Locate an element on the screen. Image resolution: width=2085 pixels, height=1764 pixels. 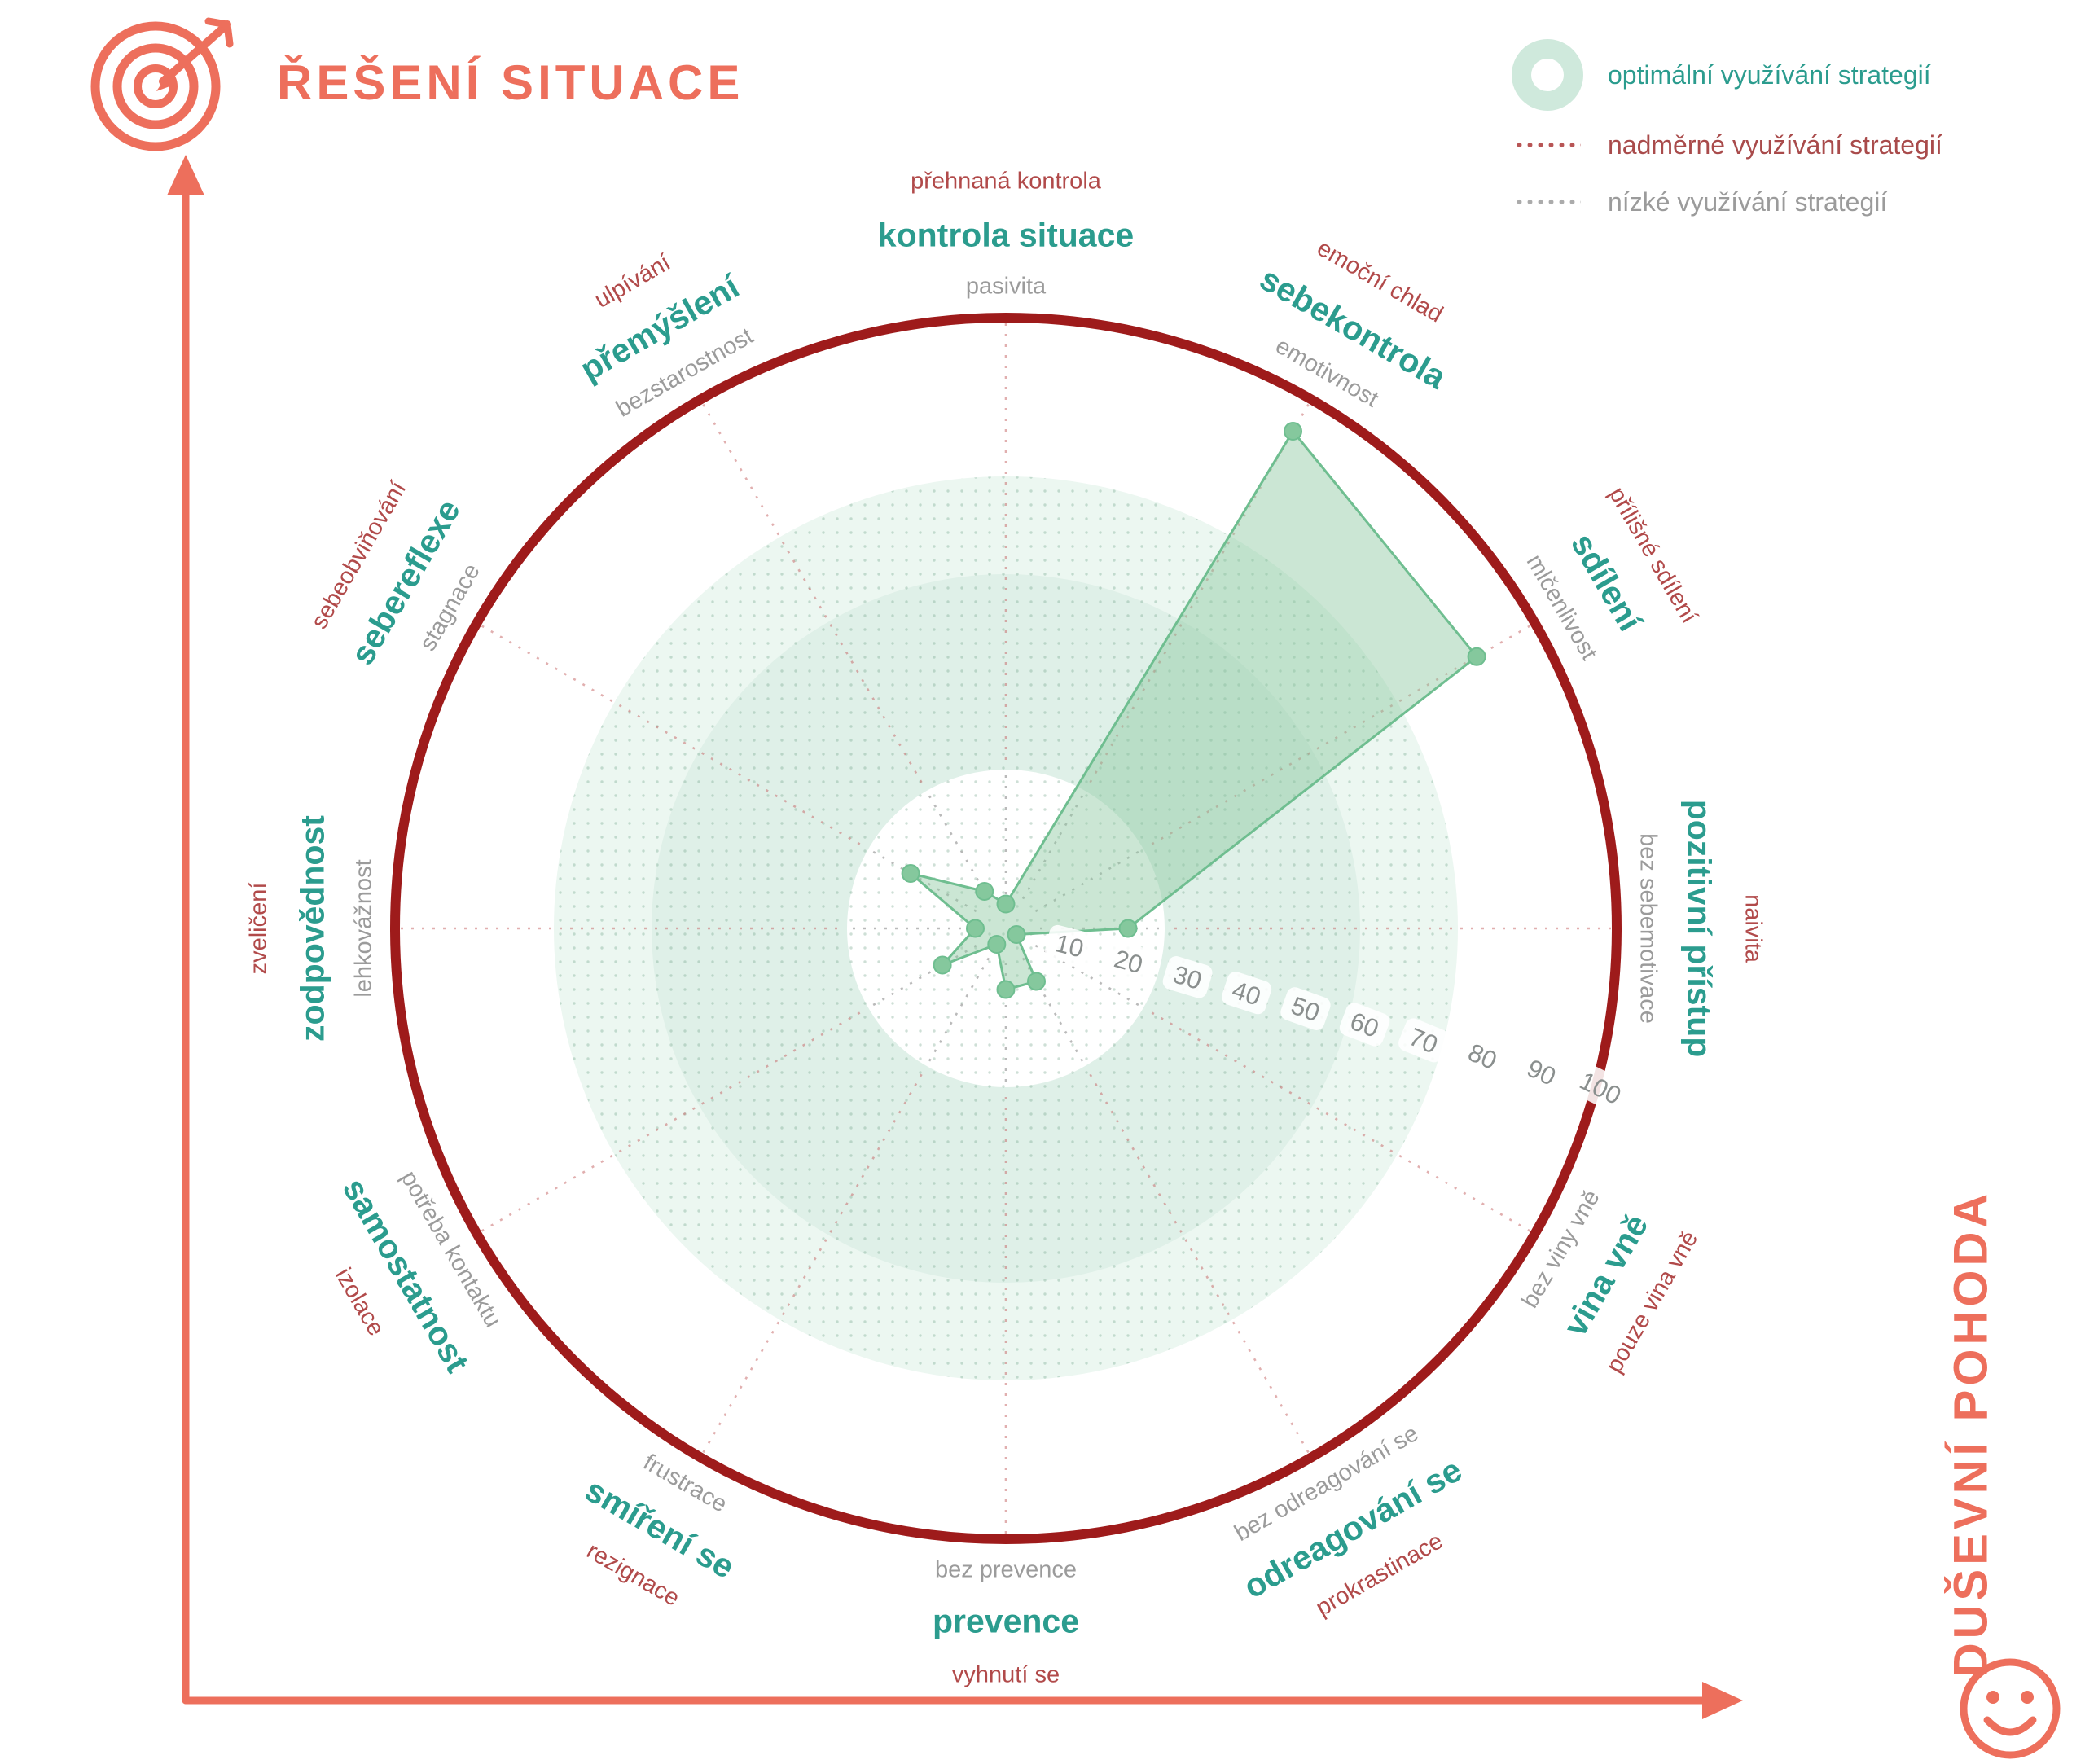
overuse-dotted-line-icon is located at coordinates (1547, 145).